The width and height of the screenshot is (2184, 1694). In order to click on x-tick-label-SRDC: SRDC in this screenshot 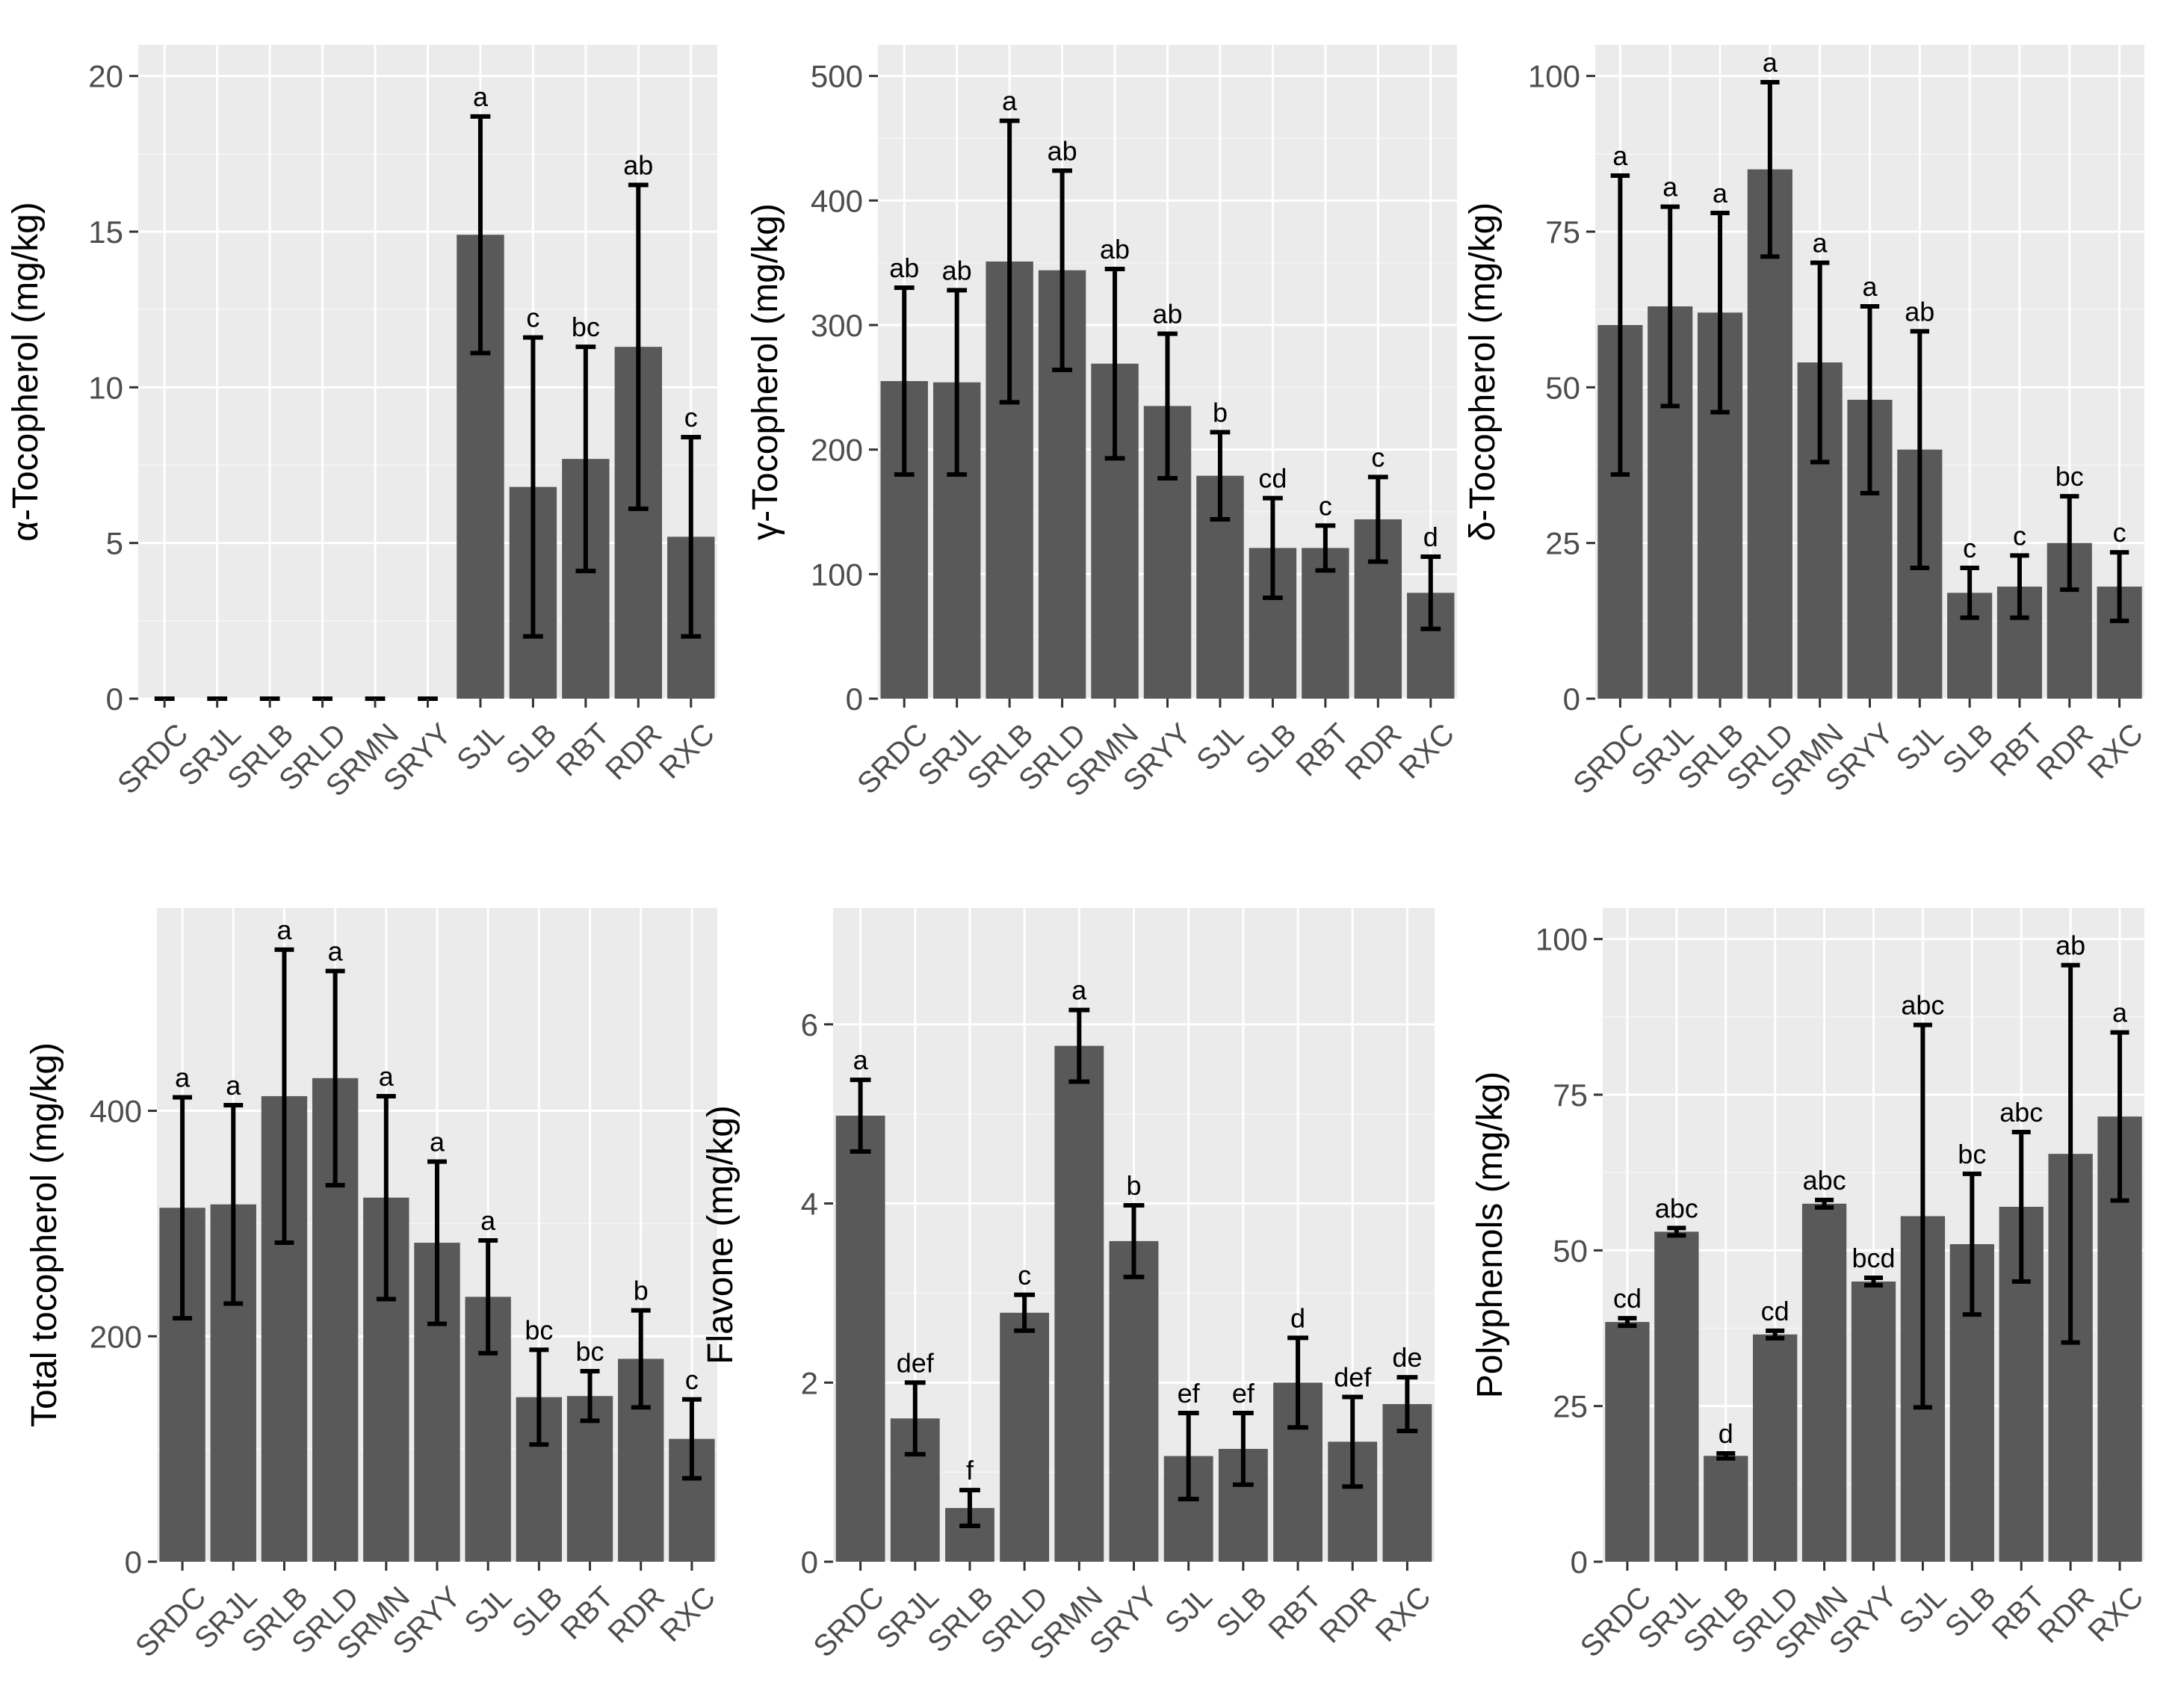, I will do `click(848, 1621)`.